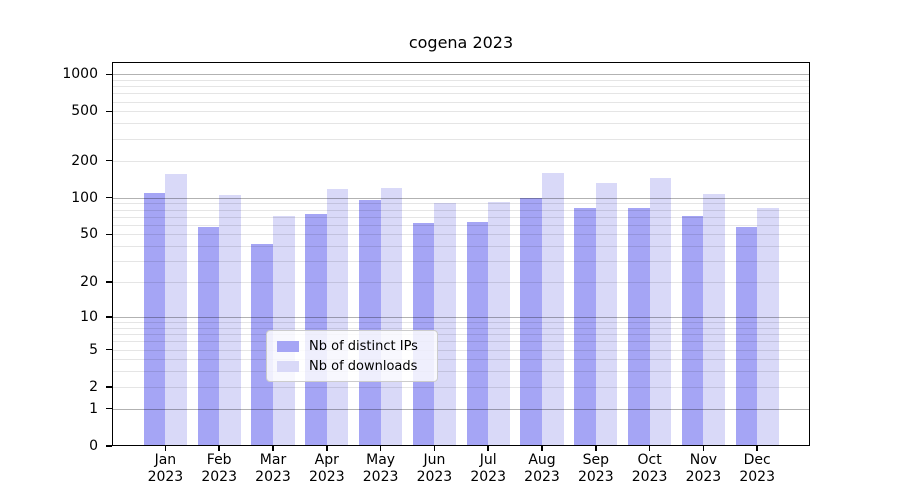  I want to click on bar-nb-of-downloads-aug, so click(553, 309).